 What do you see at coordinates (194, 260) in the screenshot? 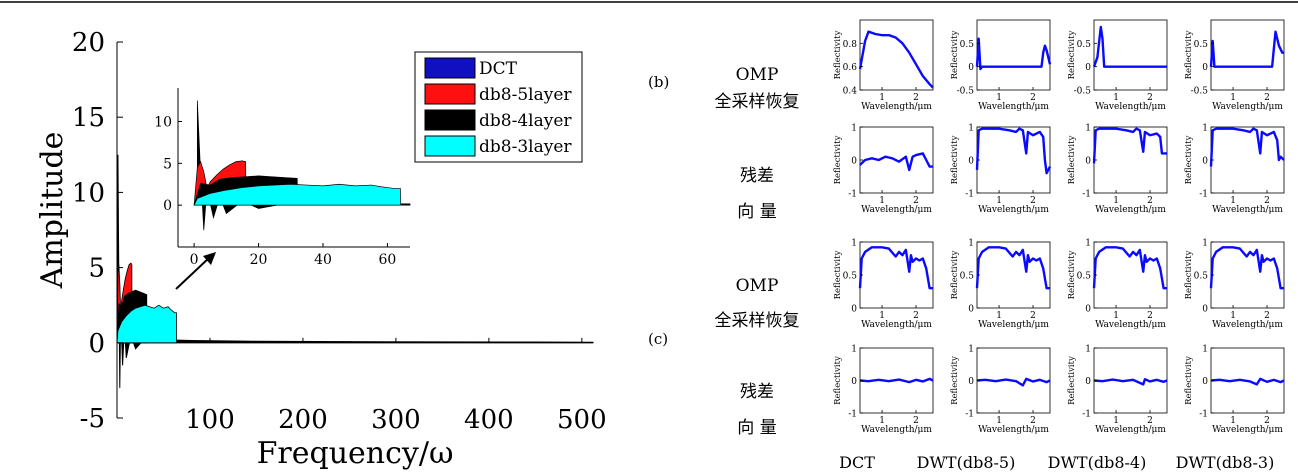
I see `inset-x-tick-label: 0` at bounding box center [194, 260].